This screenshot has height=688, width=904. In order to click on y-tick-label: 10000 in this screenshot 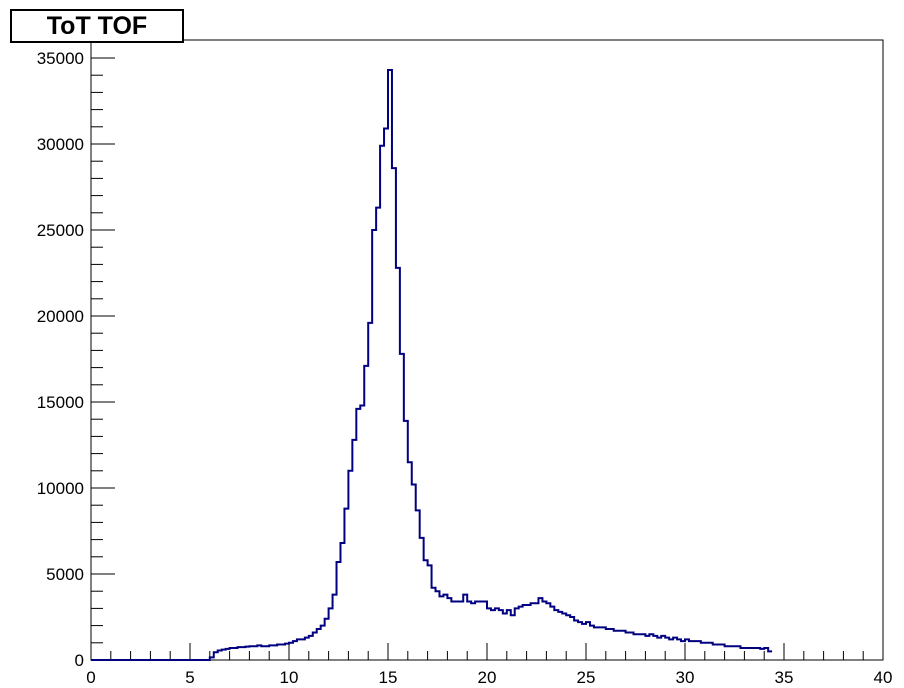, I will do `click(60, 488)`.